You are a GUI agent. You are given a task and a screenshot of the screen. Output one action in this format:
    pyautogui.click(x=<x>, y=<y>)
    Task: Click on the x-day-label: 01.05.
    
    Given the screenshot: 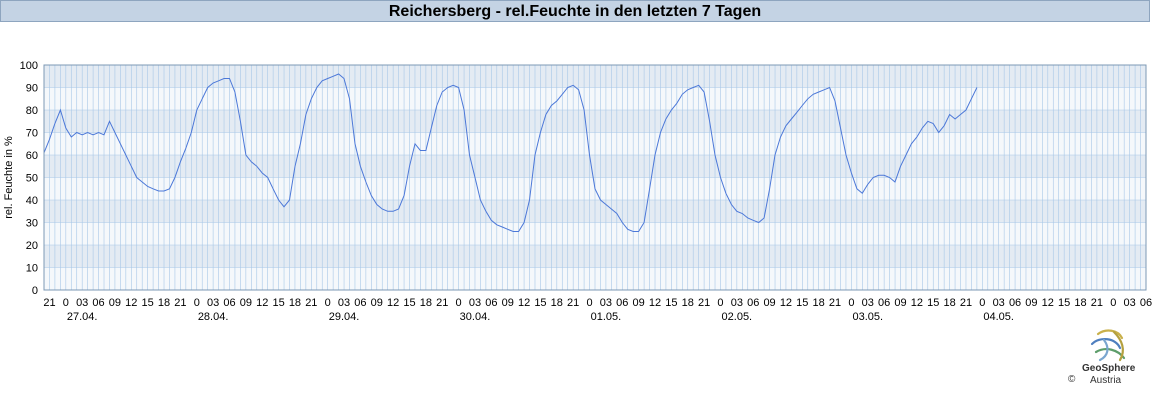 What is the action you would take?
    pyautogui.click(x=606, y=317)
    